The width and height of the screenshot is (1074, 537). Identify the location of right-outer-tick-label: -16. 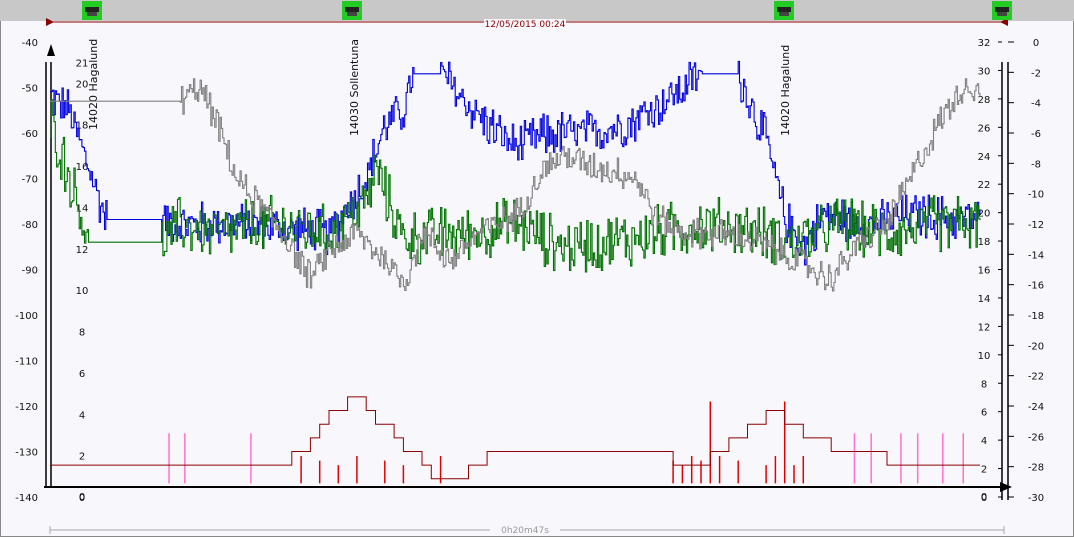
(1036, 286).